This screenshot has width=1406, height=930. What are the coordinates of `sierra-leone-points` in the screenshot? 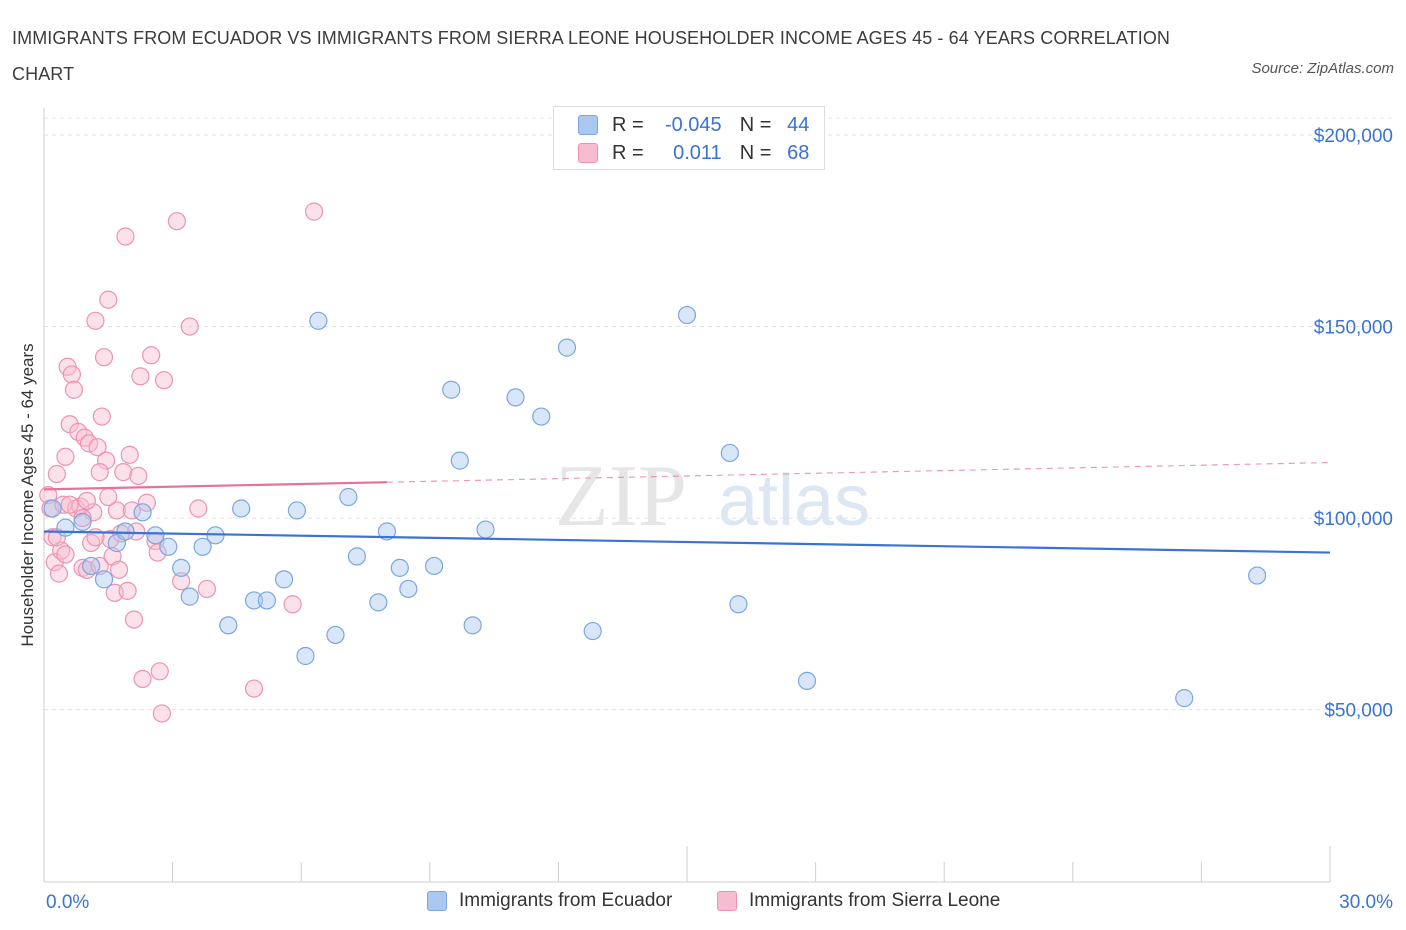 It's located at (181, 462).